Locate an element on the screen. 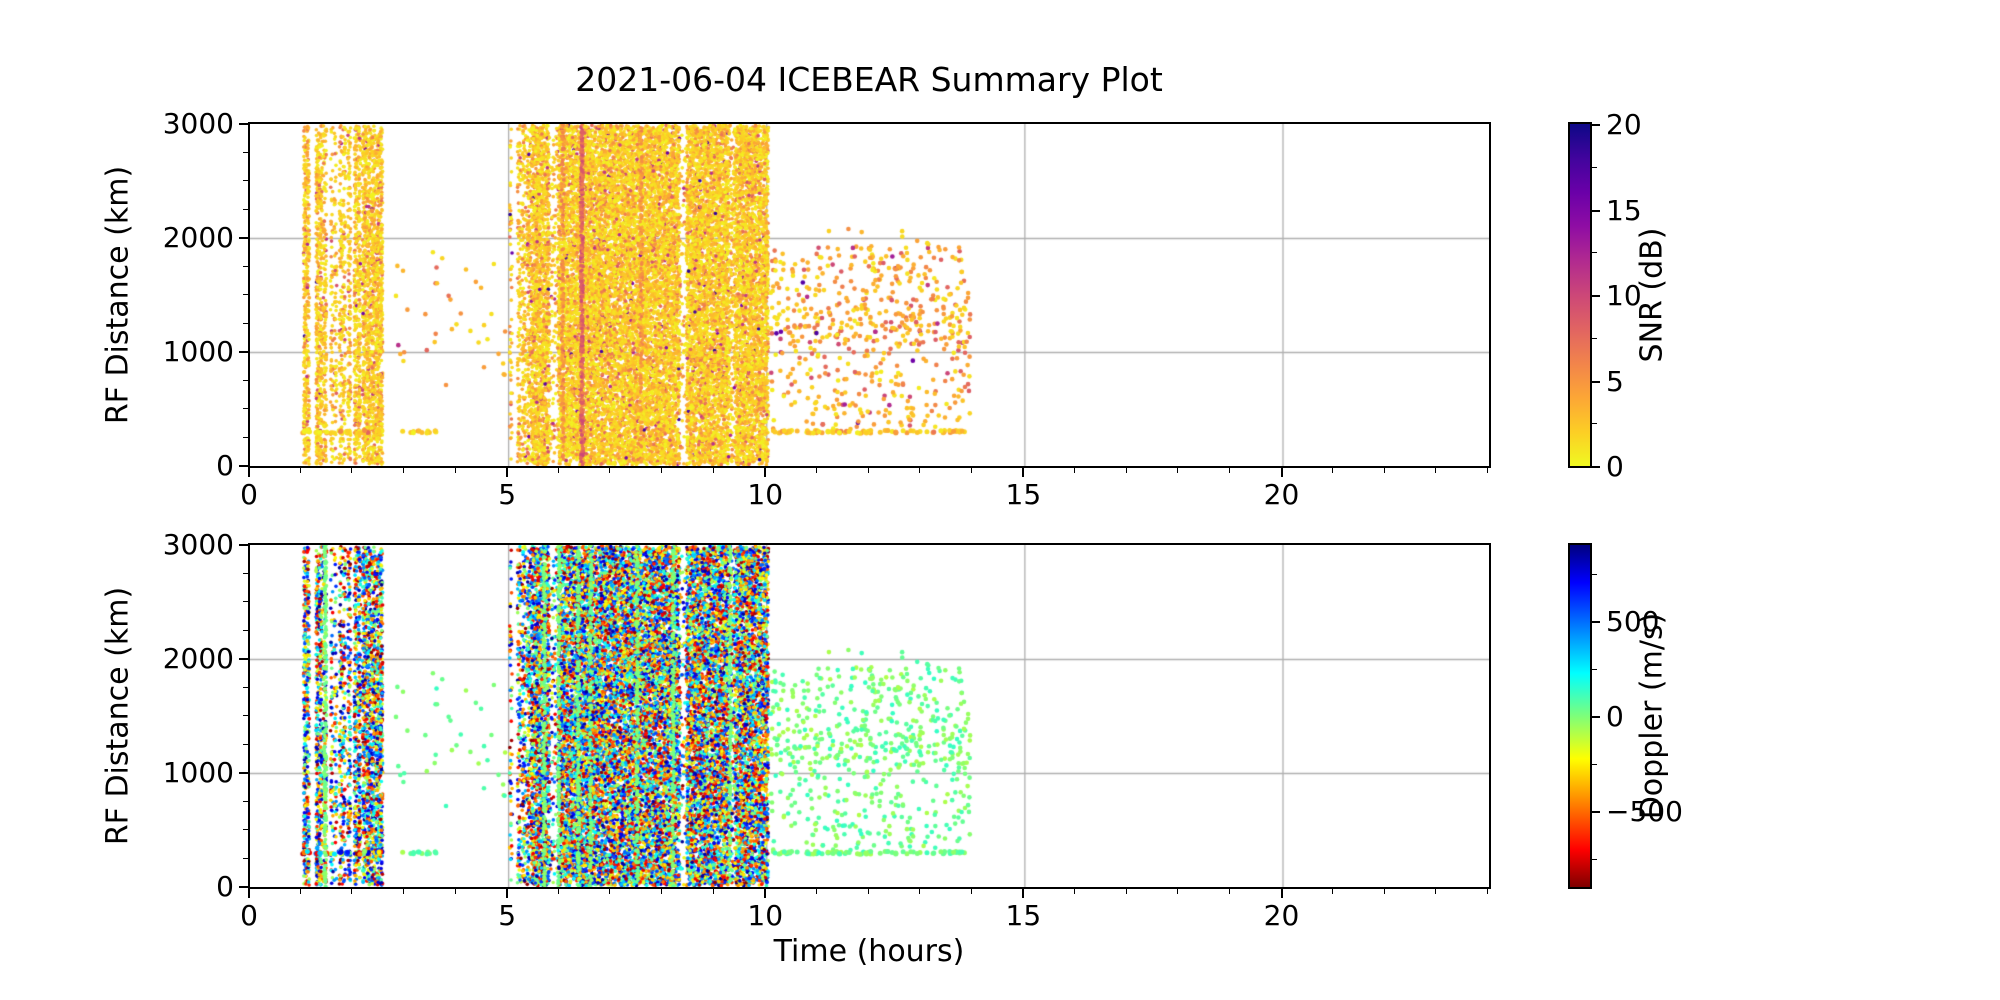  colorbar-tick-label: −500 is located at coordinates (1644, 811).